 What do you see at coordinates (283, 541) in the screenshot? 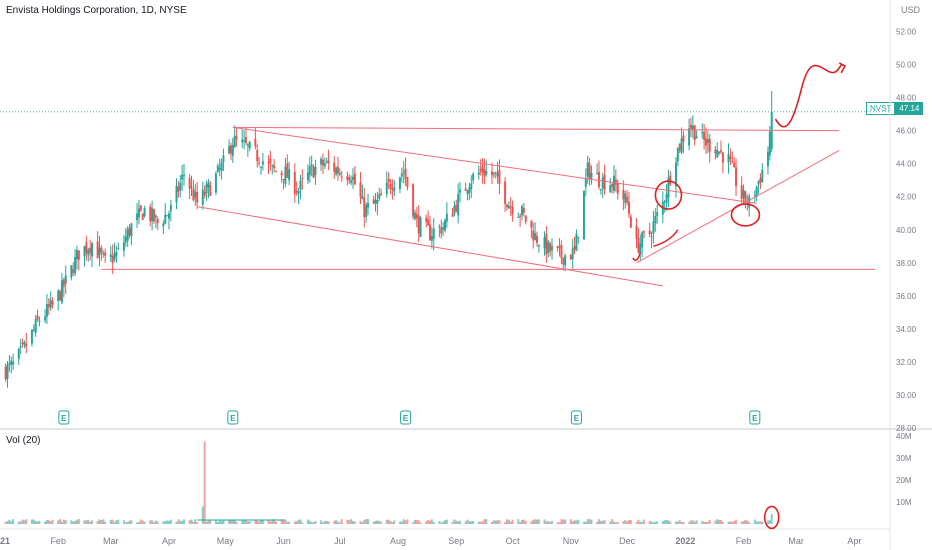
I see `time-tick-label: Jun` at bounding box center [283, 541].